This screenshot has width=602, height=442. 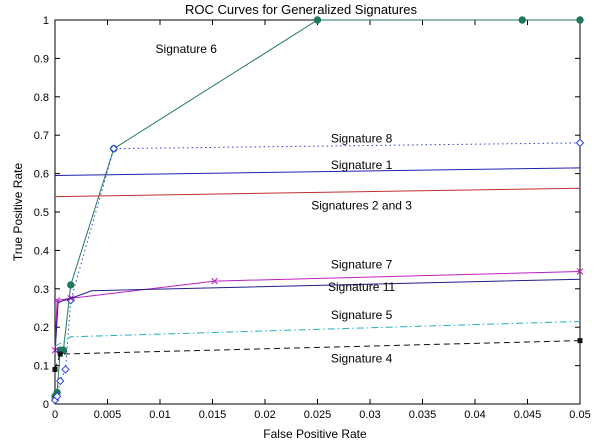 What do you see at coordinates (361, 205) in the screenshot?
I see `annotation-label: Signatures 2 and 3` at bounding box center [361, 205].